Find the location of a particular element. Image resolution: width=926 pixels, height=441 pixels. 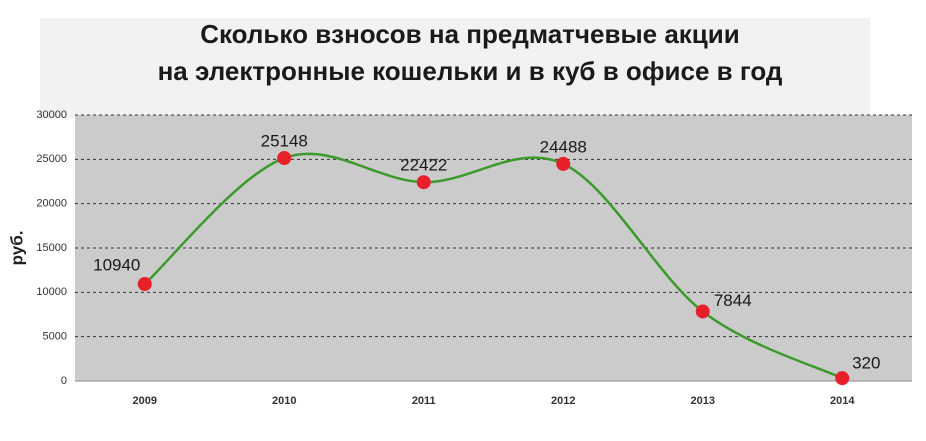

x-tick-label: 2010 is located at coordinates (284, 401).